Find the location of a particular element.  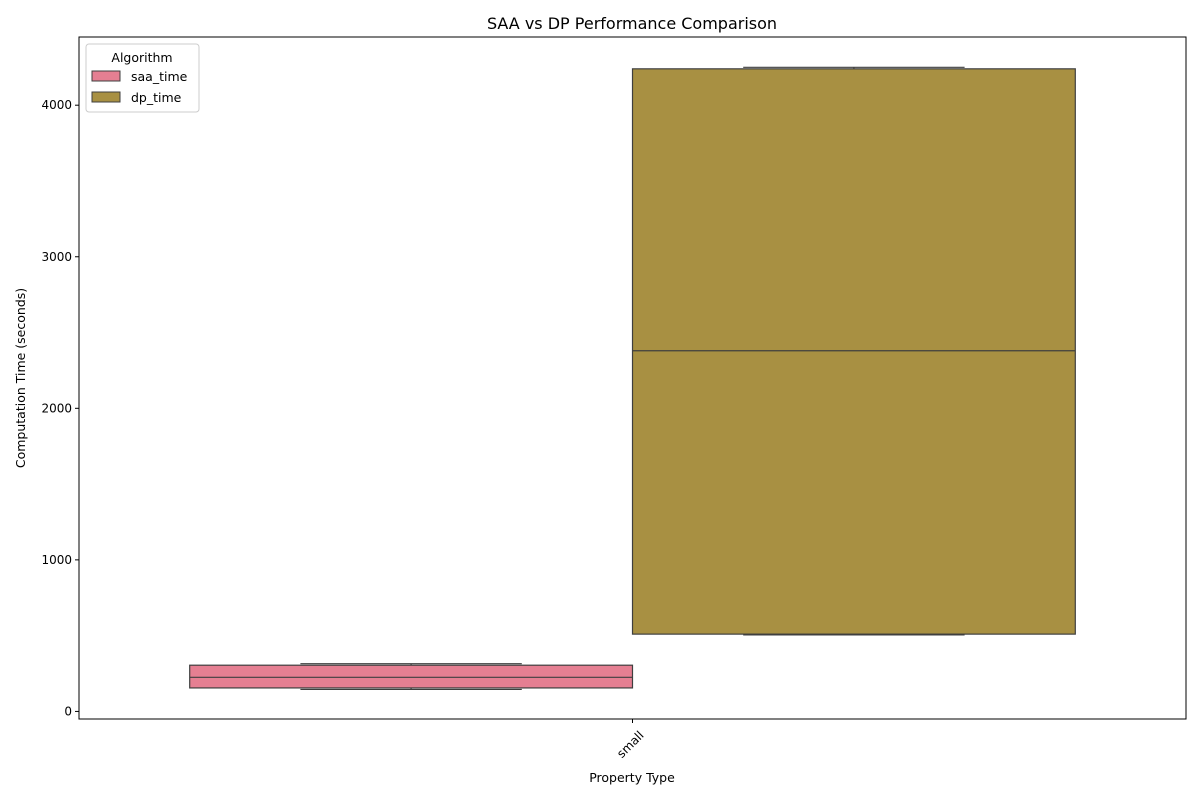

x-axis: small is located at coordinates (630, 740).